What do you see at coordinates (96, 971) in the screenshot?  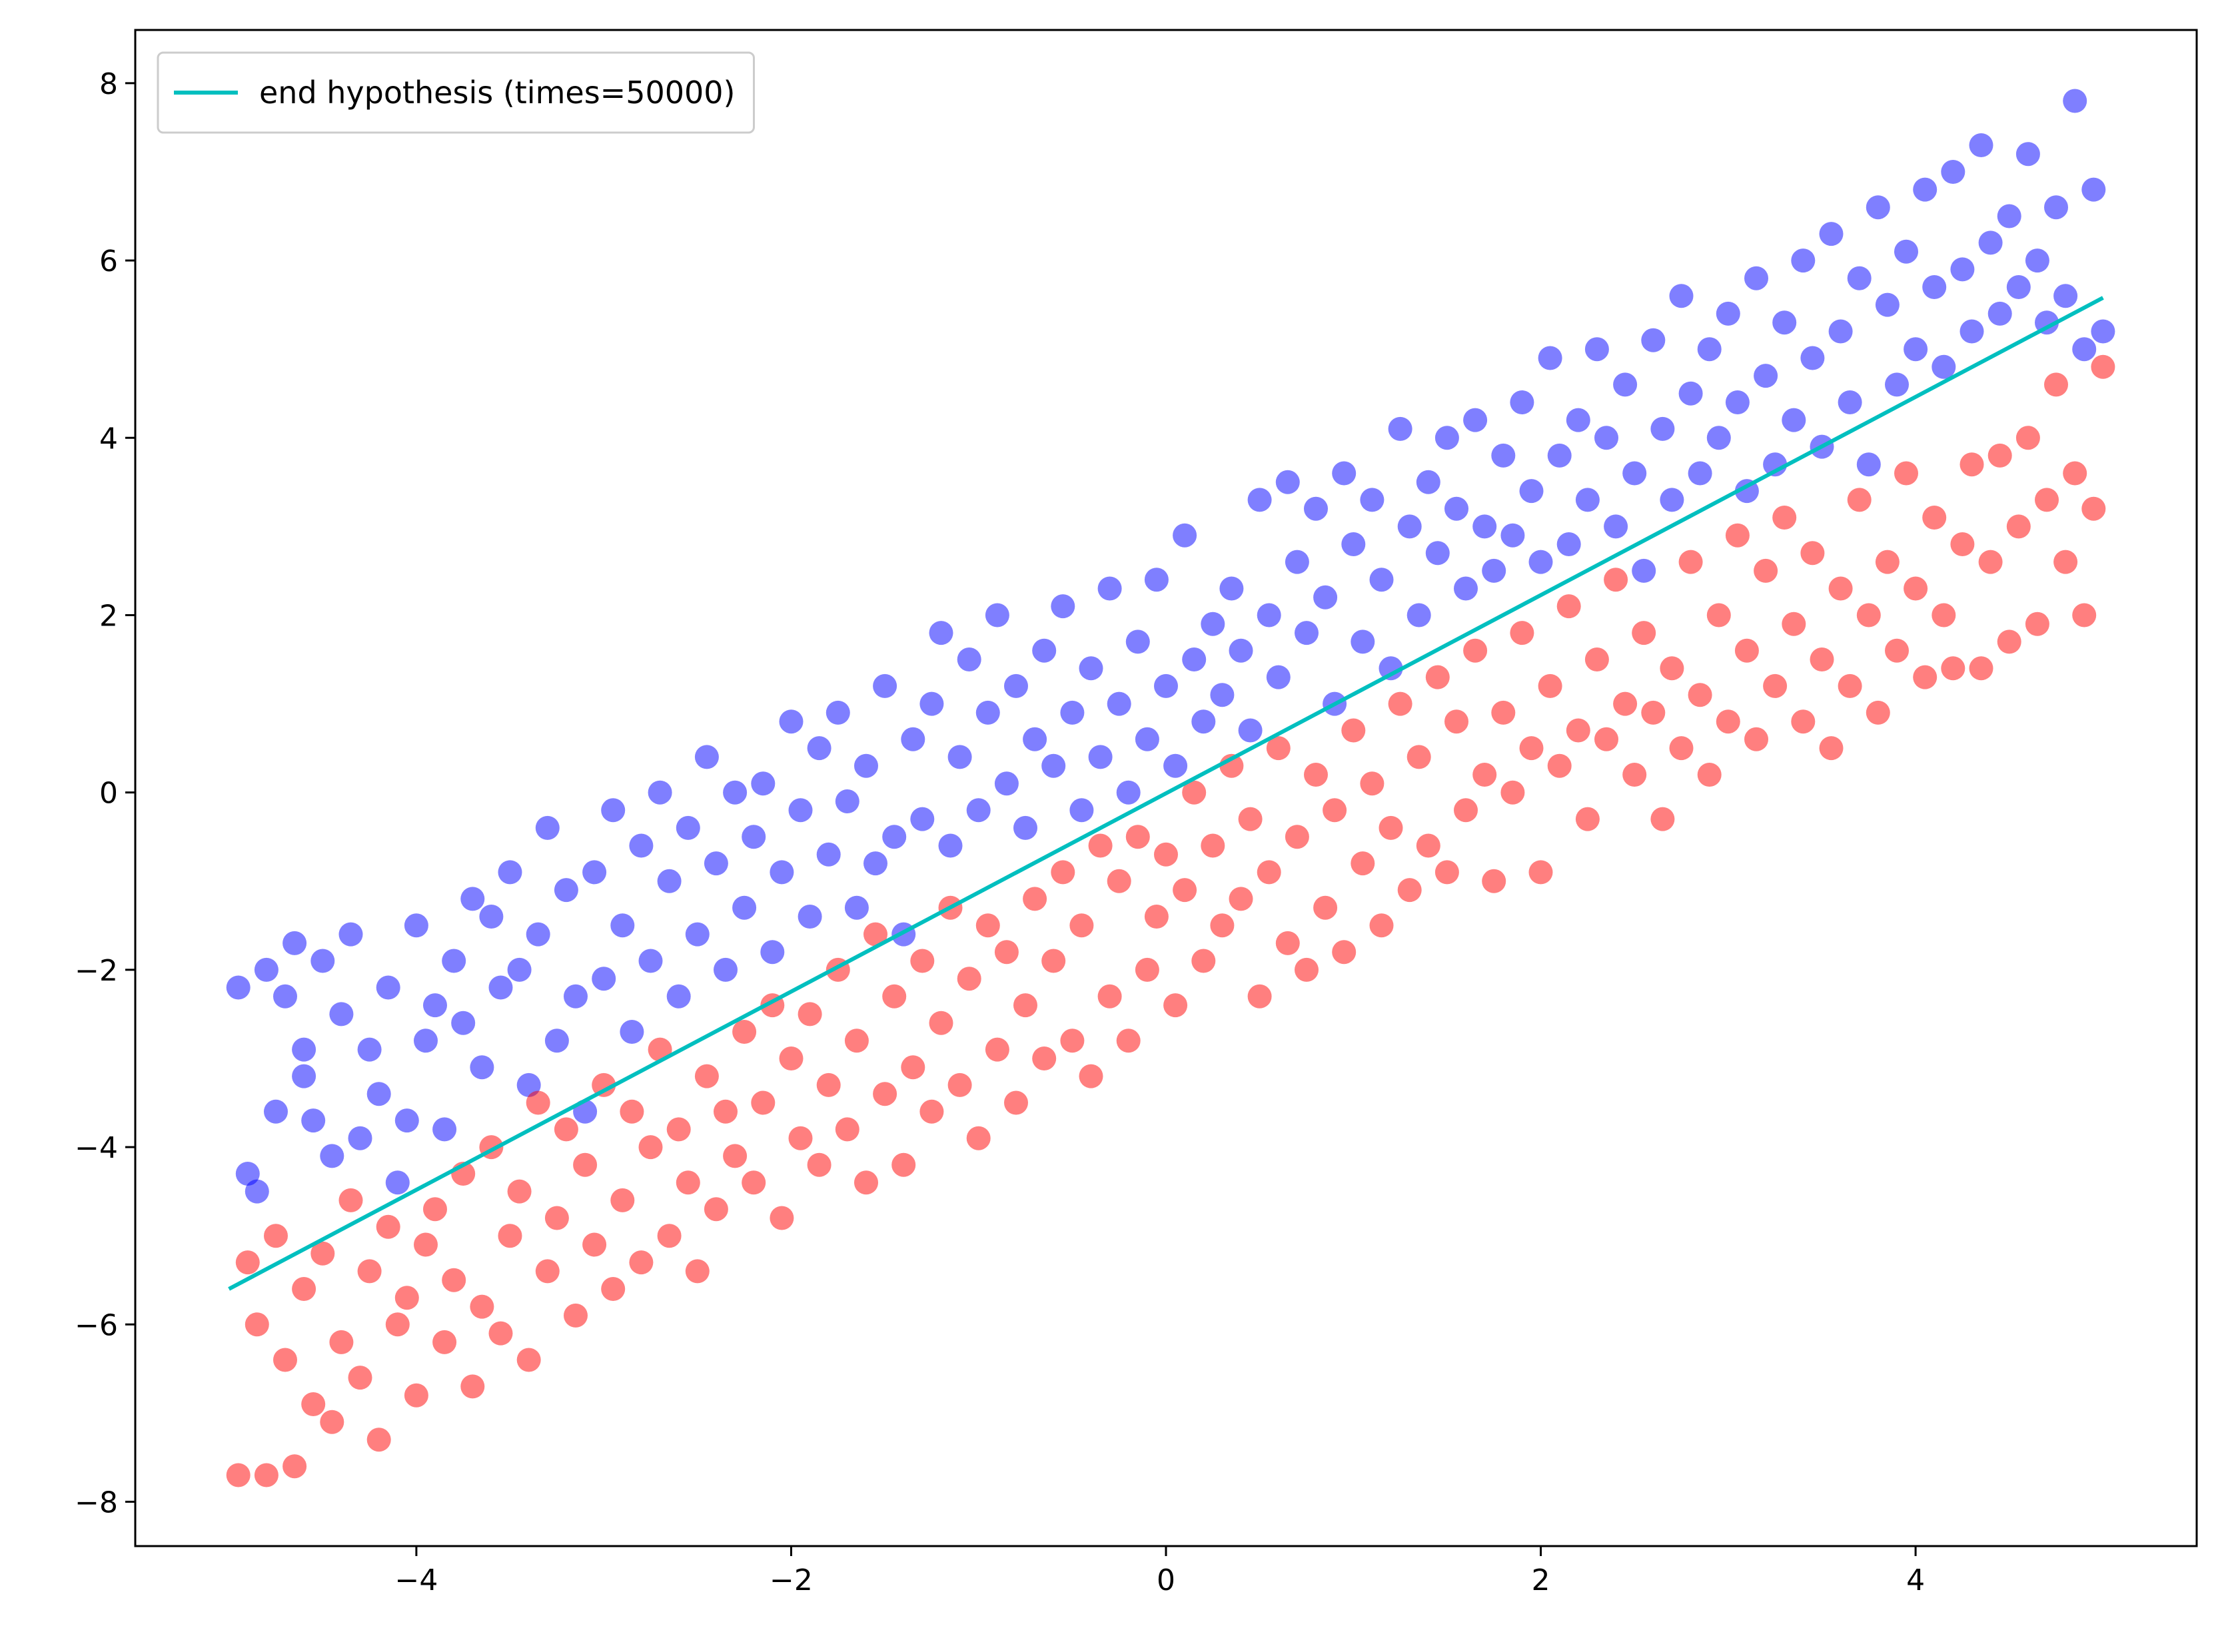 I see `y-tick-label: −2` at bounding box center [96, 971].